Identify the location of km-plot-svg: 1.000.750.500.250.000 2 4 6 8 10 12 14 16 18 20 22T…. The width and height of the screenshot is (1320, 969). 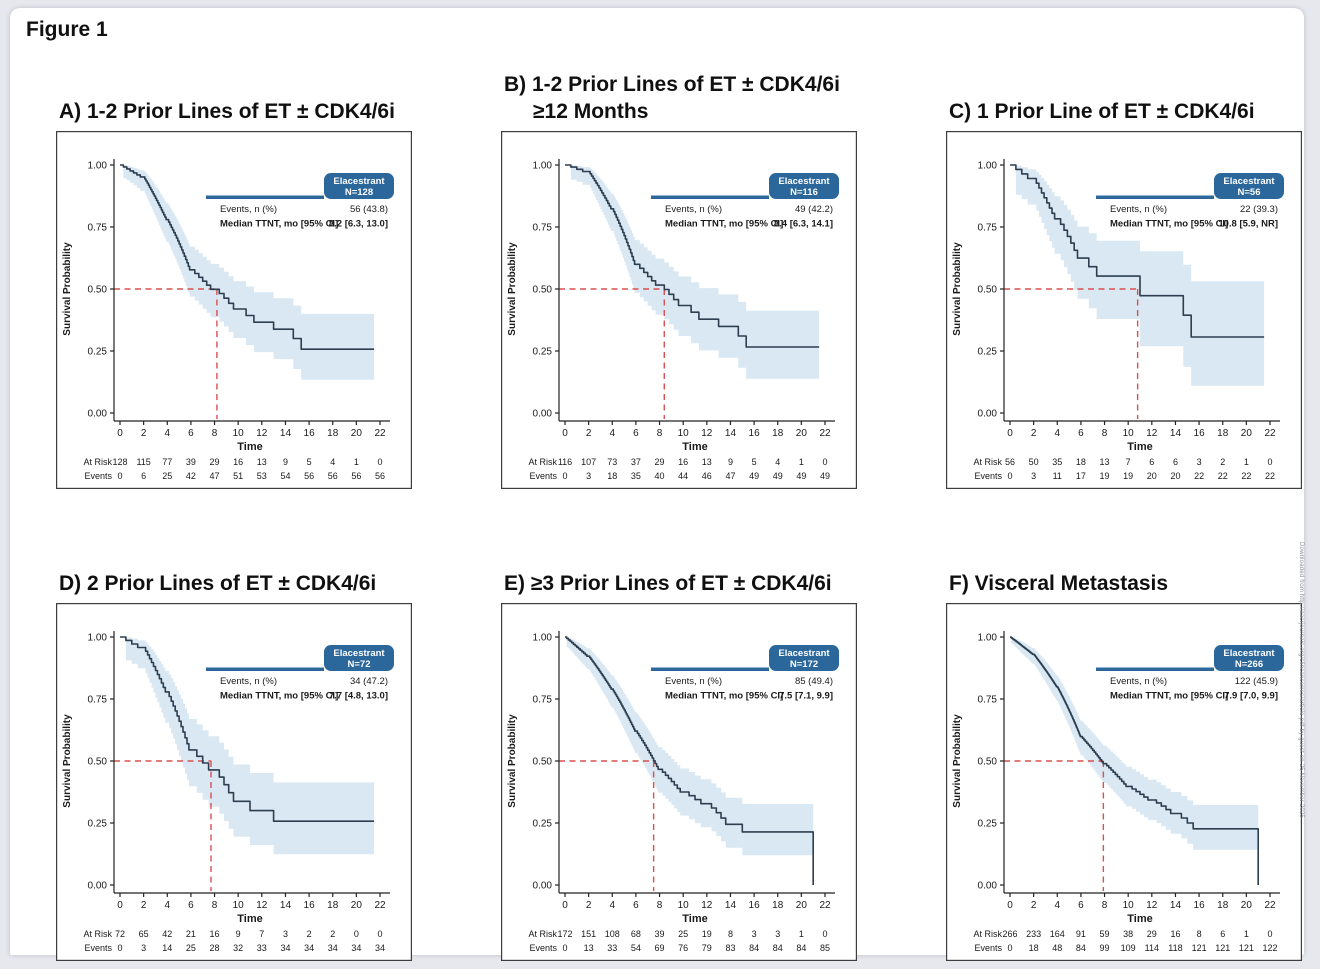
(1124, 310).